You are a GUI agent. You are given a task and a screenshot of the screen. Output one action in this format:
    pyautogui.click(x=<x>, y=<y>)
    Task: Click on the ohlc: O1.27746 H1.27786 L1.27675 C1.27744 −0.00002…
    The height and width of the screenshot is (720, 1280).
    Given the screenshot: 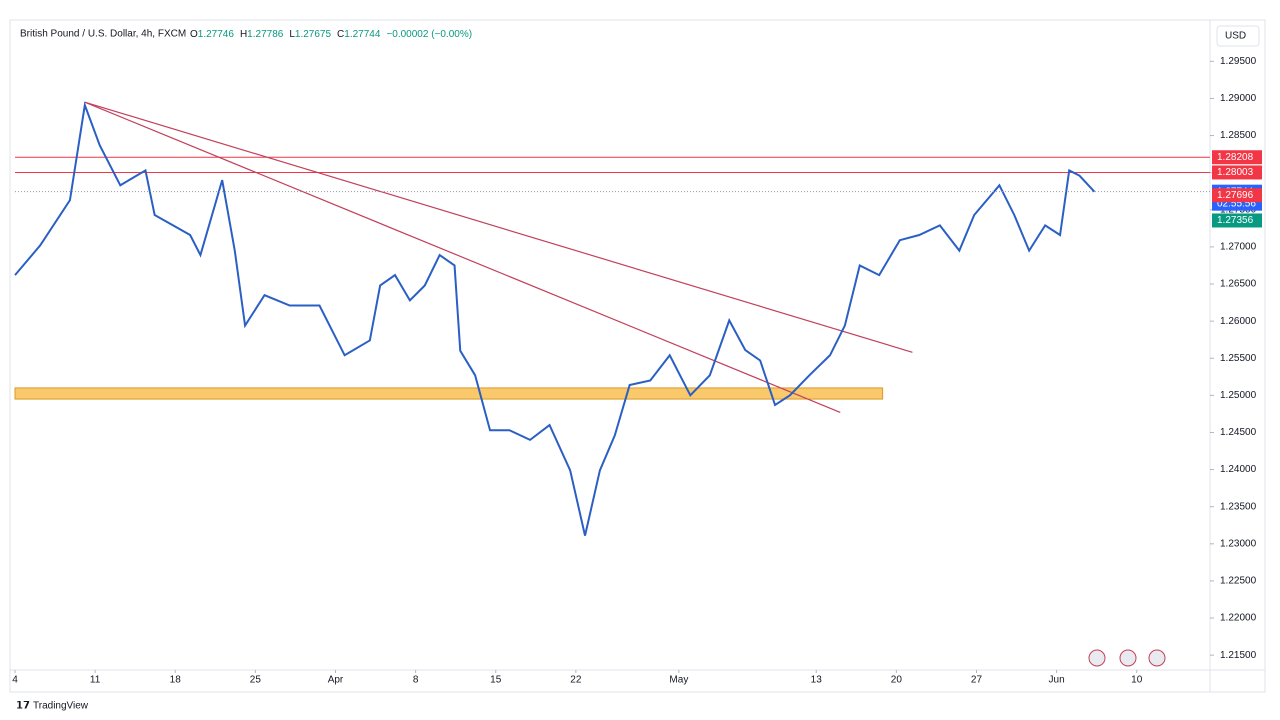 What is the action you would take?
    pyautogui.click(x=331, y=34)
    